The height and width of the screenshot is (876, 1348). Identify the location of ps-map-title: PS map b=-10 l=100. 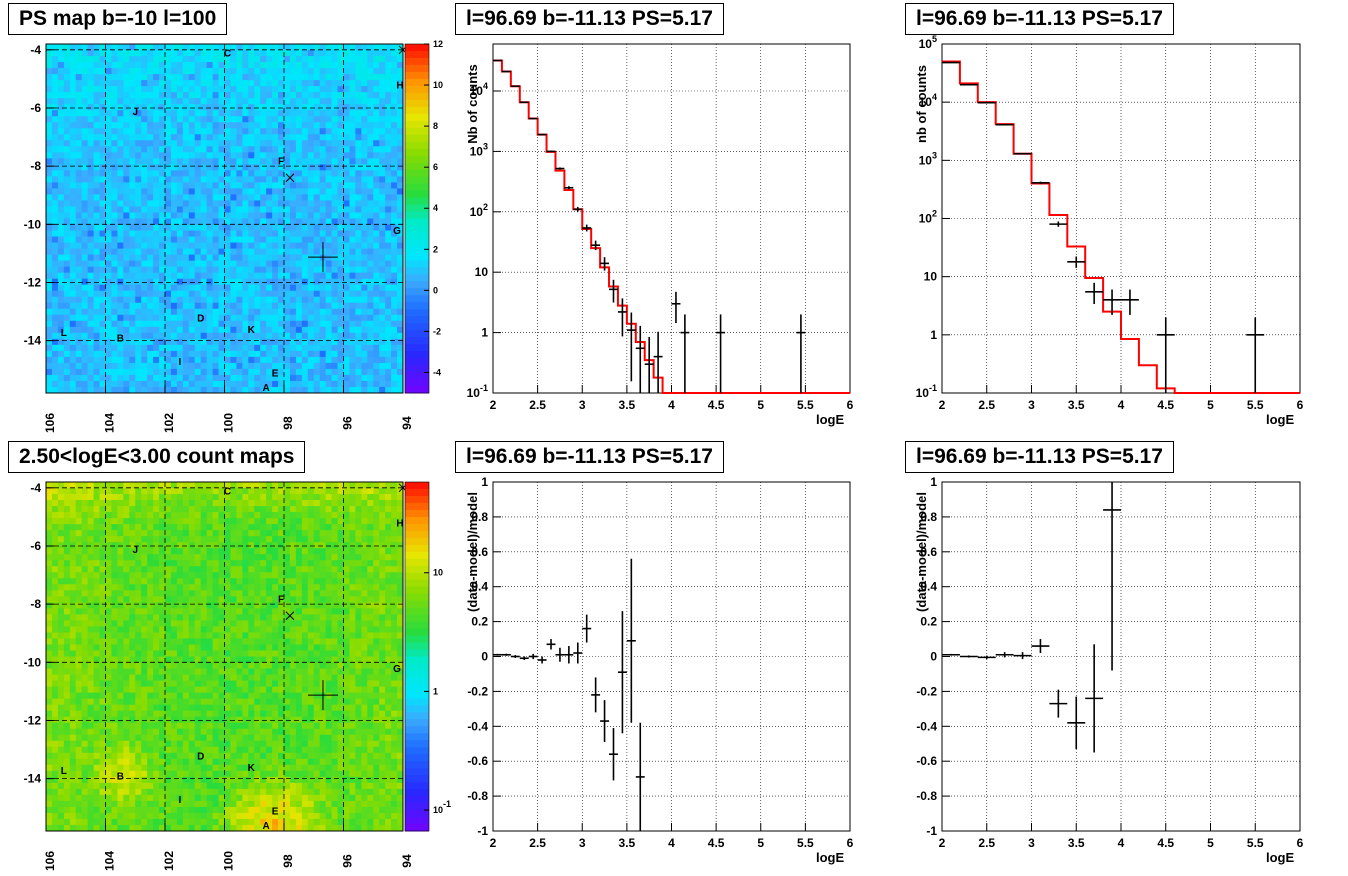
(118, 19).